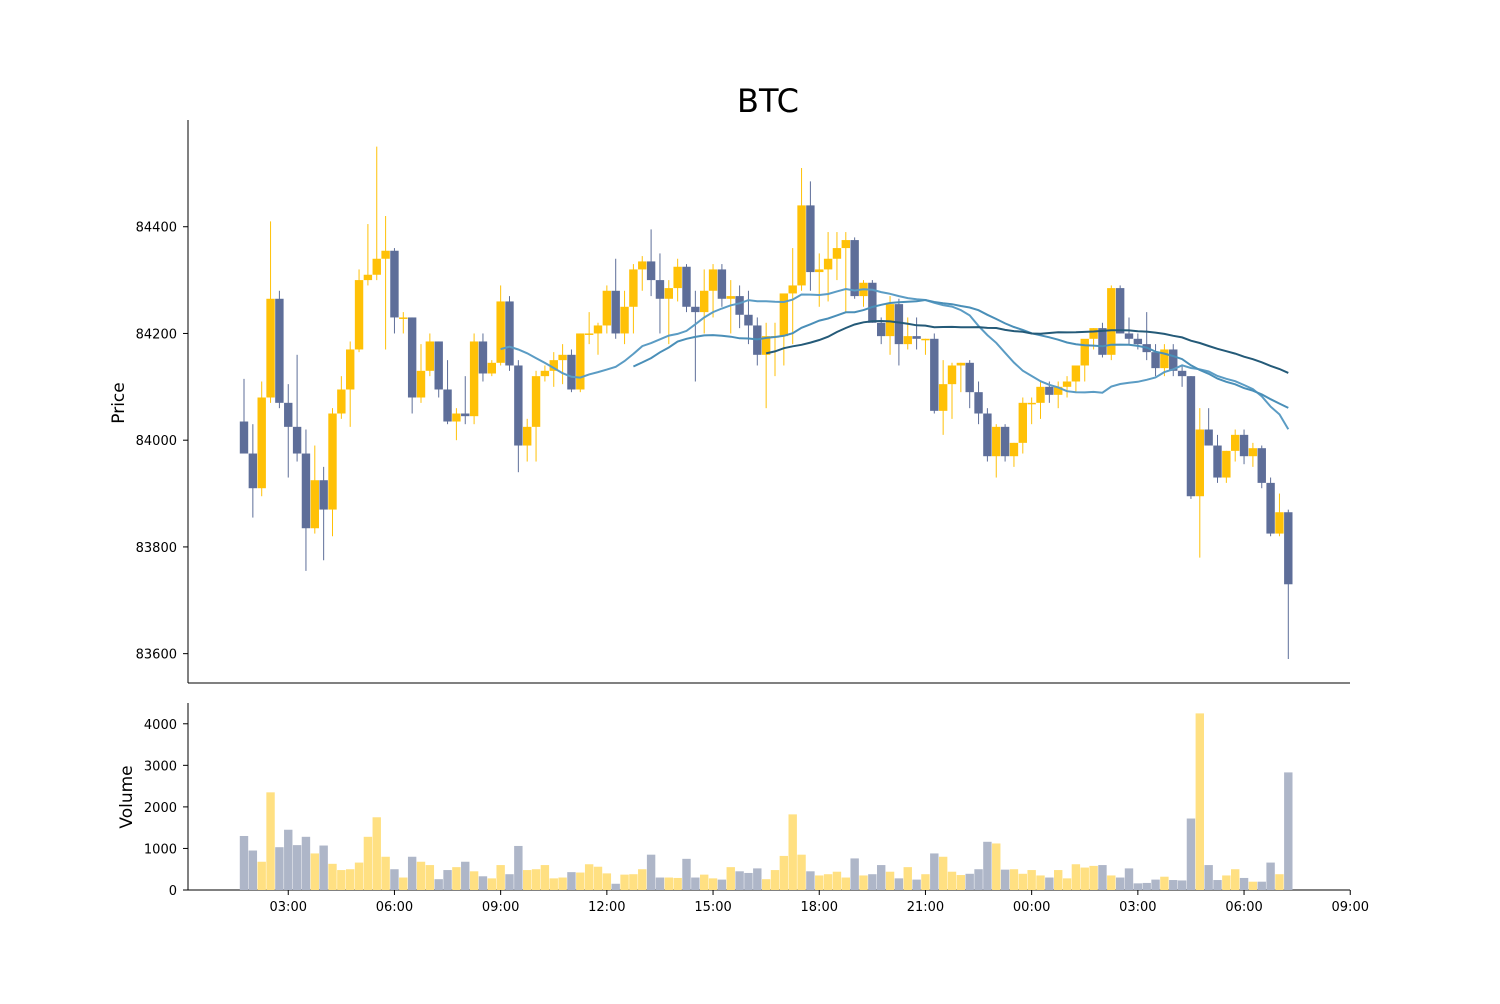  Describe the element at coordinates (1027, 346) in the screenshot. I see `moving-average-line` at that location.